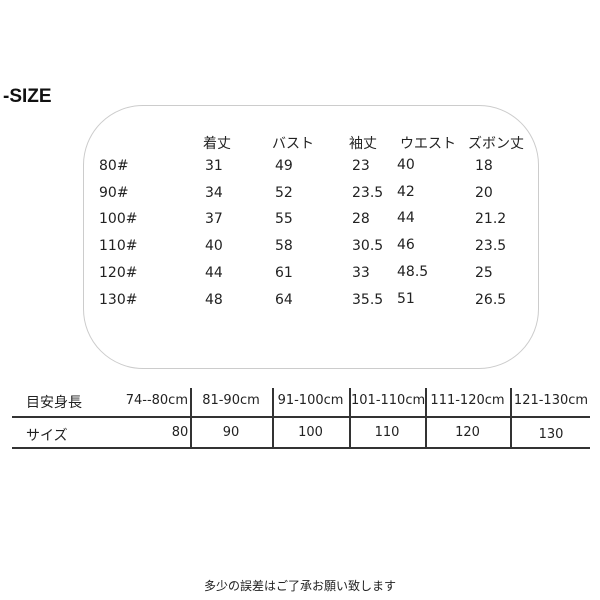 The width and height of the screenshot is (600, 600). What do you see at coordinates (484, 166) in the screenshot?
I see `measurement-value: 18` at bounding box center [484, 166].